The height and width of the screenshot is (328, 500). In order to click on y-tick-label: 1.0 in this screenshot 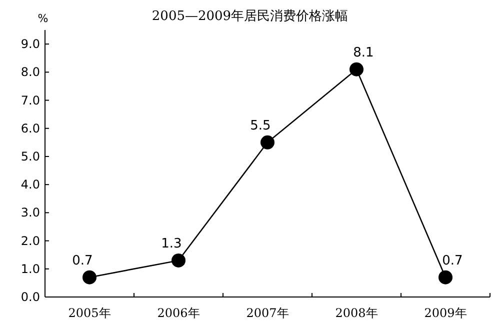, I will do `click(30, 269)`.